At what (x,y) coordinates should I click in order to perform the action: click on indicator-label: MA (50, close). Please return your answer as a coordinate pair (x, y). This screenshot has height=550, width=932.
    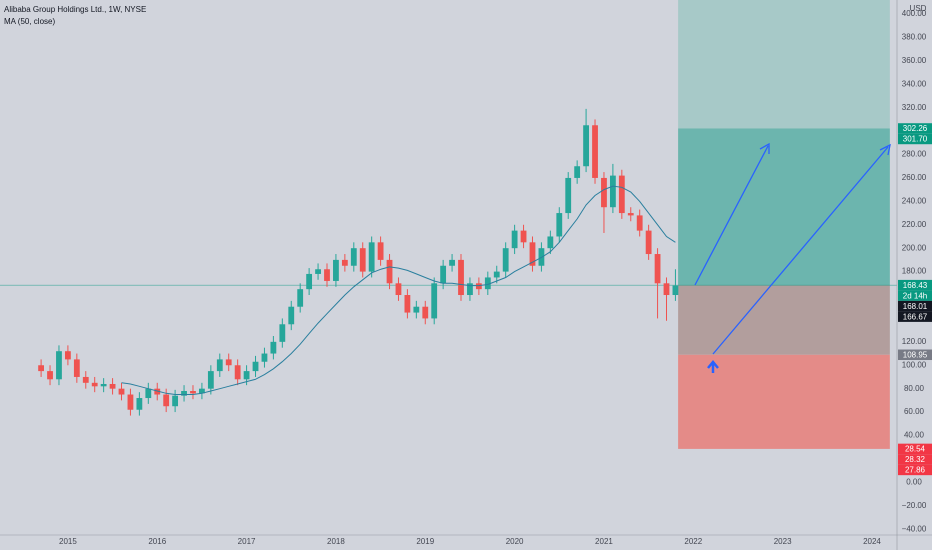
    Looking at the image, I should click on (29, 21).